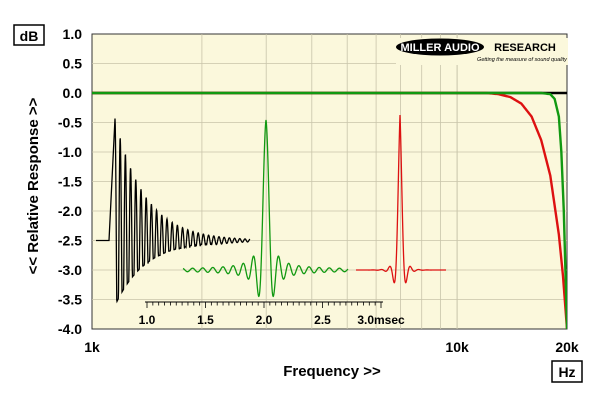  What do you see at coordinates (70, 241) in the screenshot?
I see `y-tick-label: -2.5` at bounding box center [70, 241].